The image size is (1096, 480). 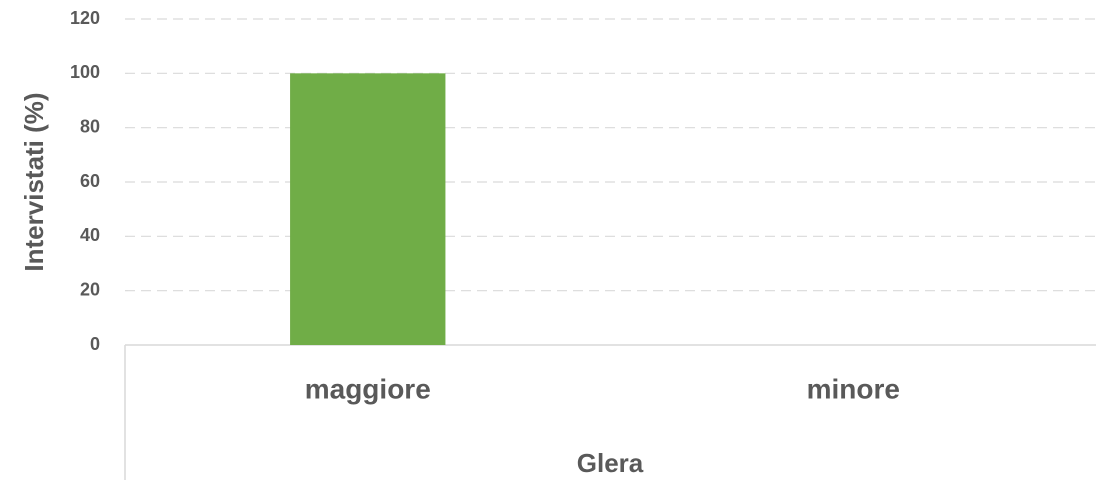 I want to click on y-tick-label: 20, so click(x=90, y=289).